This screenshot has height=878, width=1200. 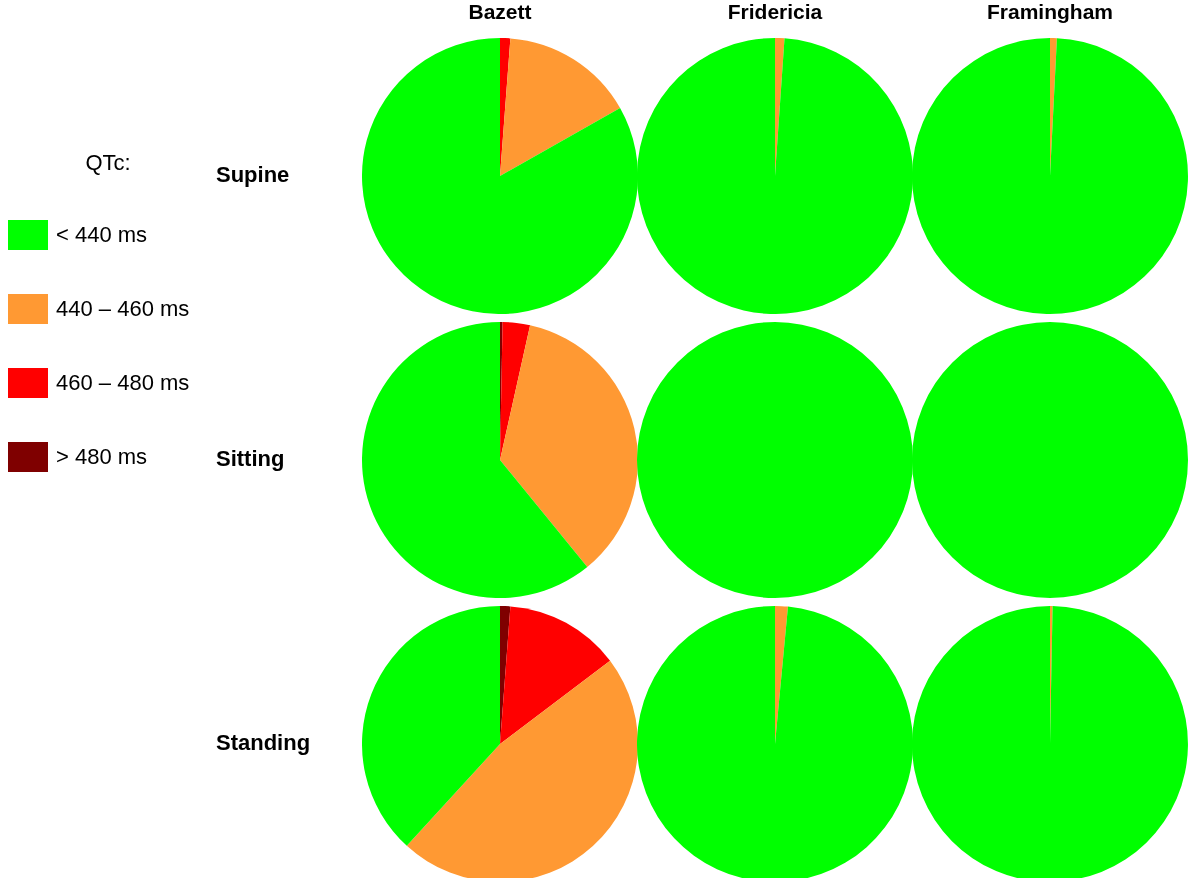 What do you see at coordinates (108, 163) in the screenshot?
I see `legend-title: QTc:` at bounding box center [108, 163].